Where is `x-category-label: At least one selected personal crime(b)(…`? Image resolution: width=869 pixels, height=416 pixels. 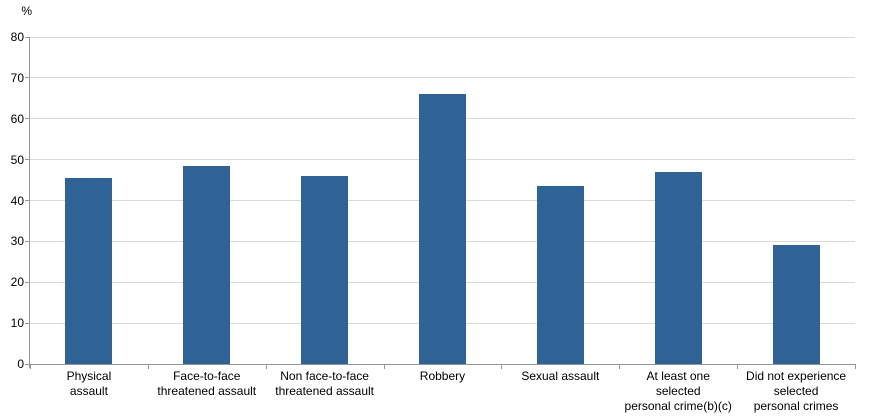
x-category-label: At least one selected personal crime(b)(… is located at coordinates (678, 391).